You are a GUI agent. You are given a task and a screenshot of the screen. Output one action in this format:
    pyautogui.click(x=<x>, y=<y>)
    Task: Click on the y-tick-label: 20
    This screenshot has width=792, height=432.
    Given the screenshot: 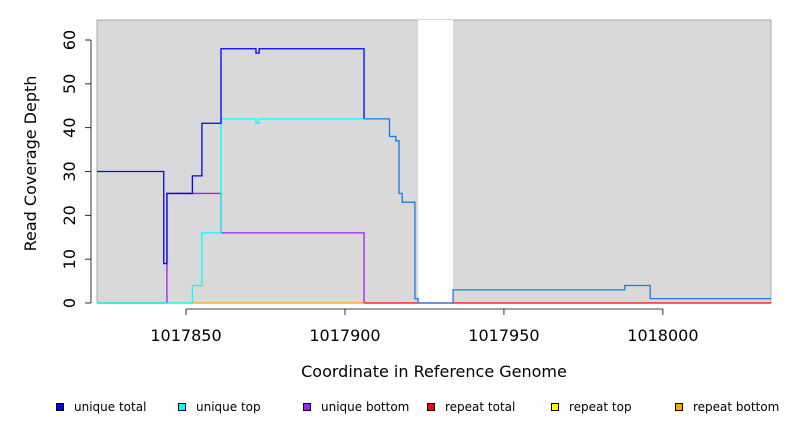 What is the action you would take?
    pyautogui.click(x=69, y=215)
    